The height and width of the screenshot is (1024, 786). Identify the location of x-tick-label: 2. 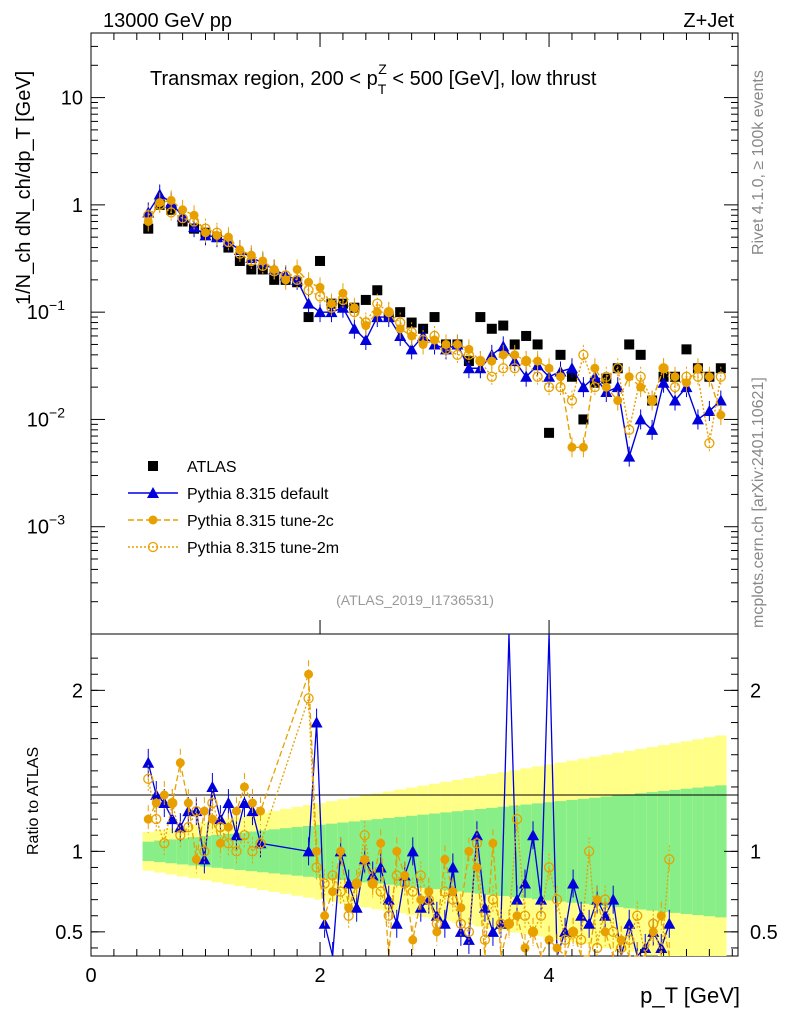
(319, 976).